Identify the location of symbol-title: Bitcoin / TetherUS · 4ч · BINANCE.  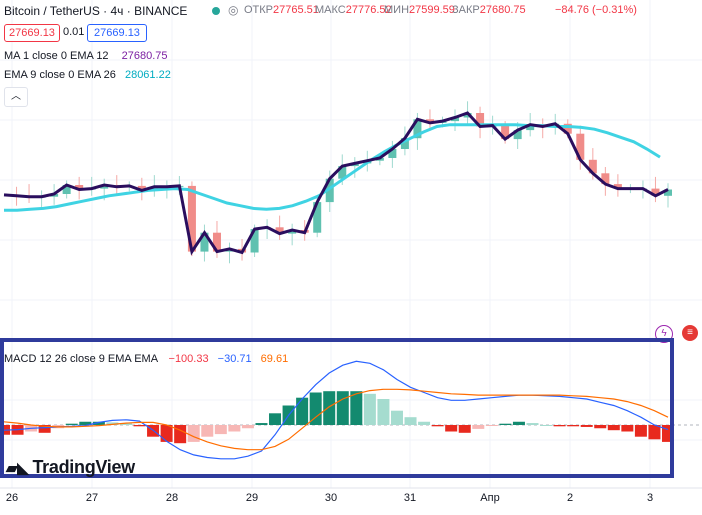
(96, 11).